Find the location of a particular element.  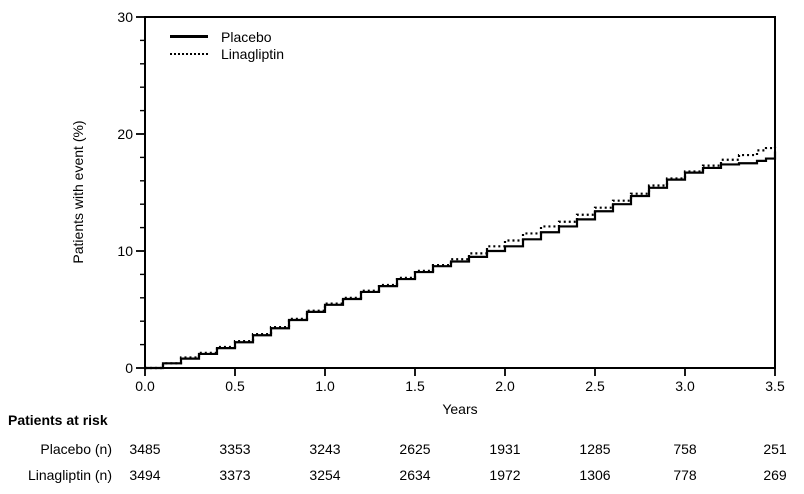

legend-label-linagliptin: Linagliptin is located at coordinates (253, 53).